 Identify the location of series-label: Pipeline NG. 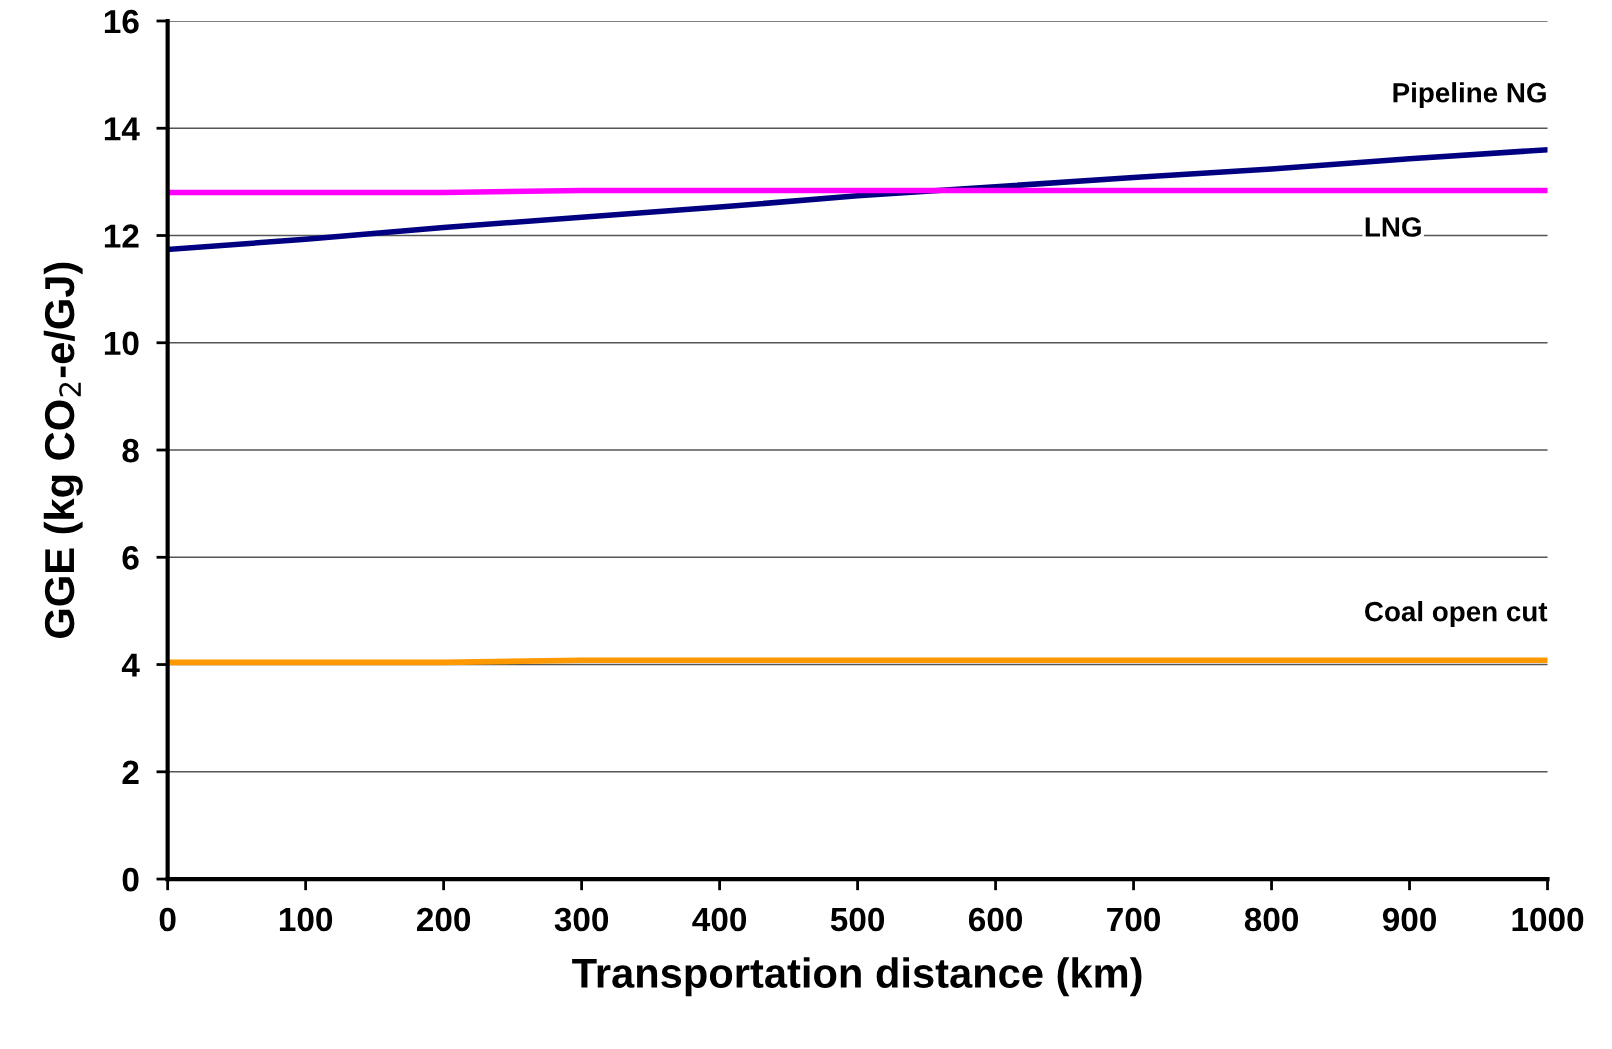
(1469, 95).